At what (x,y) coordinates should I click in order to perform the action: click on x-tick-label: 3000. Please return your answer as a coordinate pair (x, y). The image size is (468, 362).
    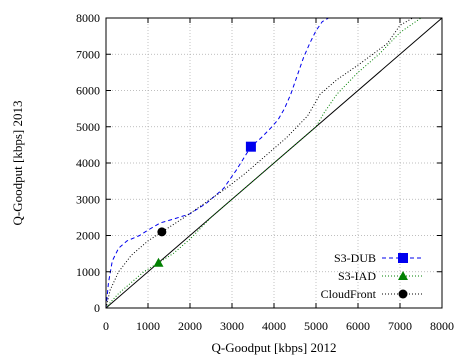
    Looking at the image, I should click on (232, 326).